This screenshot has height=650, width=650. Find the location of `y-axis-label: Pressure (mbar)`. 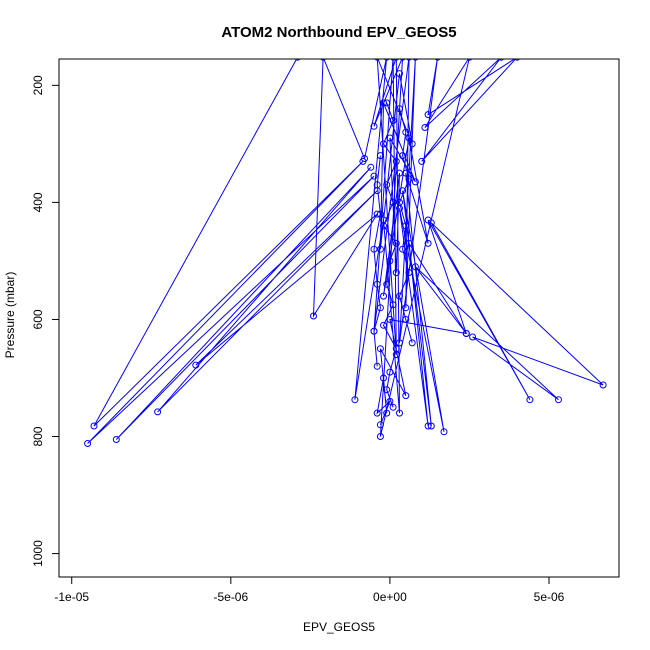

y-axis-label: Pressure (mbar) is located at coordinates (10, 315).